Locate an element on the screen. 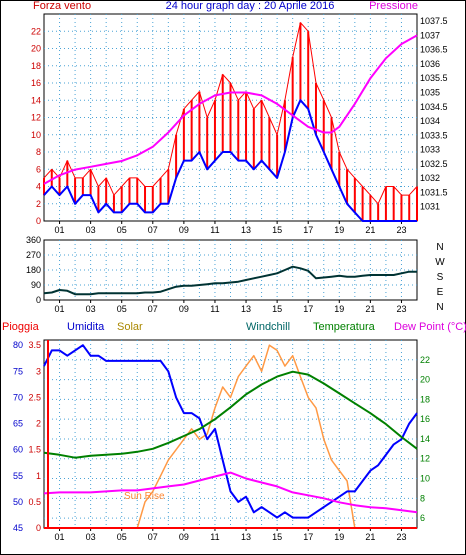 The height and width of the screenshot is (555, 466). chart-title: 24 hour graph day : 20 Aprile 2016 is located at coordinates (250, 6).